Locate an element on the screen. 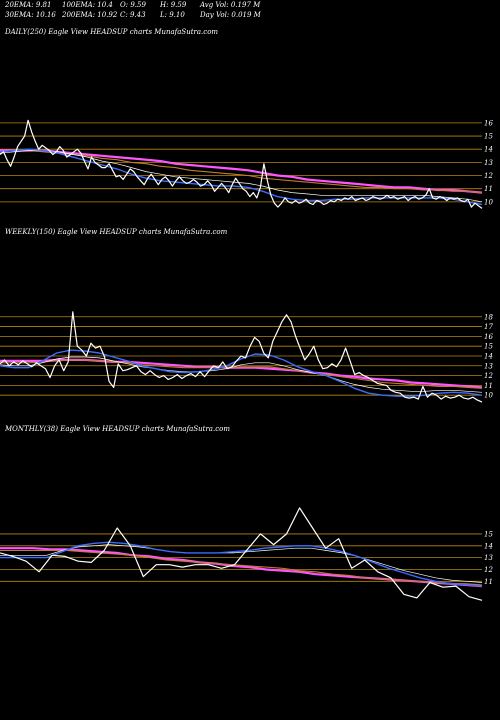  header-ema20: 20EMA: 9.81 is located at coordinates (28, 5).